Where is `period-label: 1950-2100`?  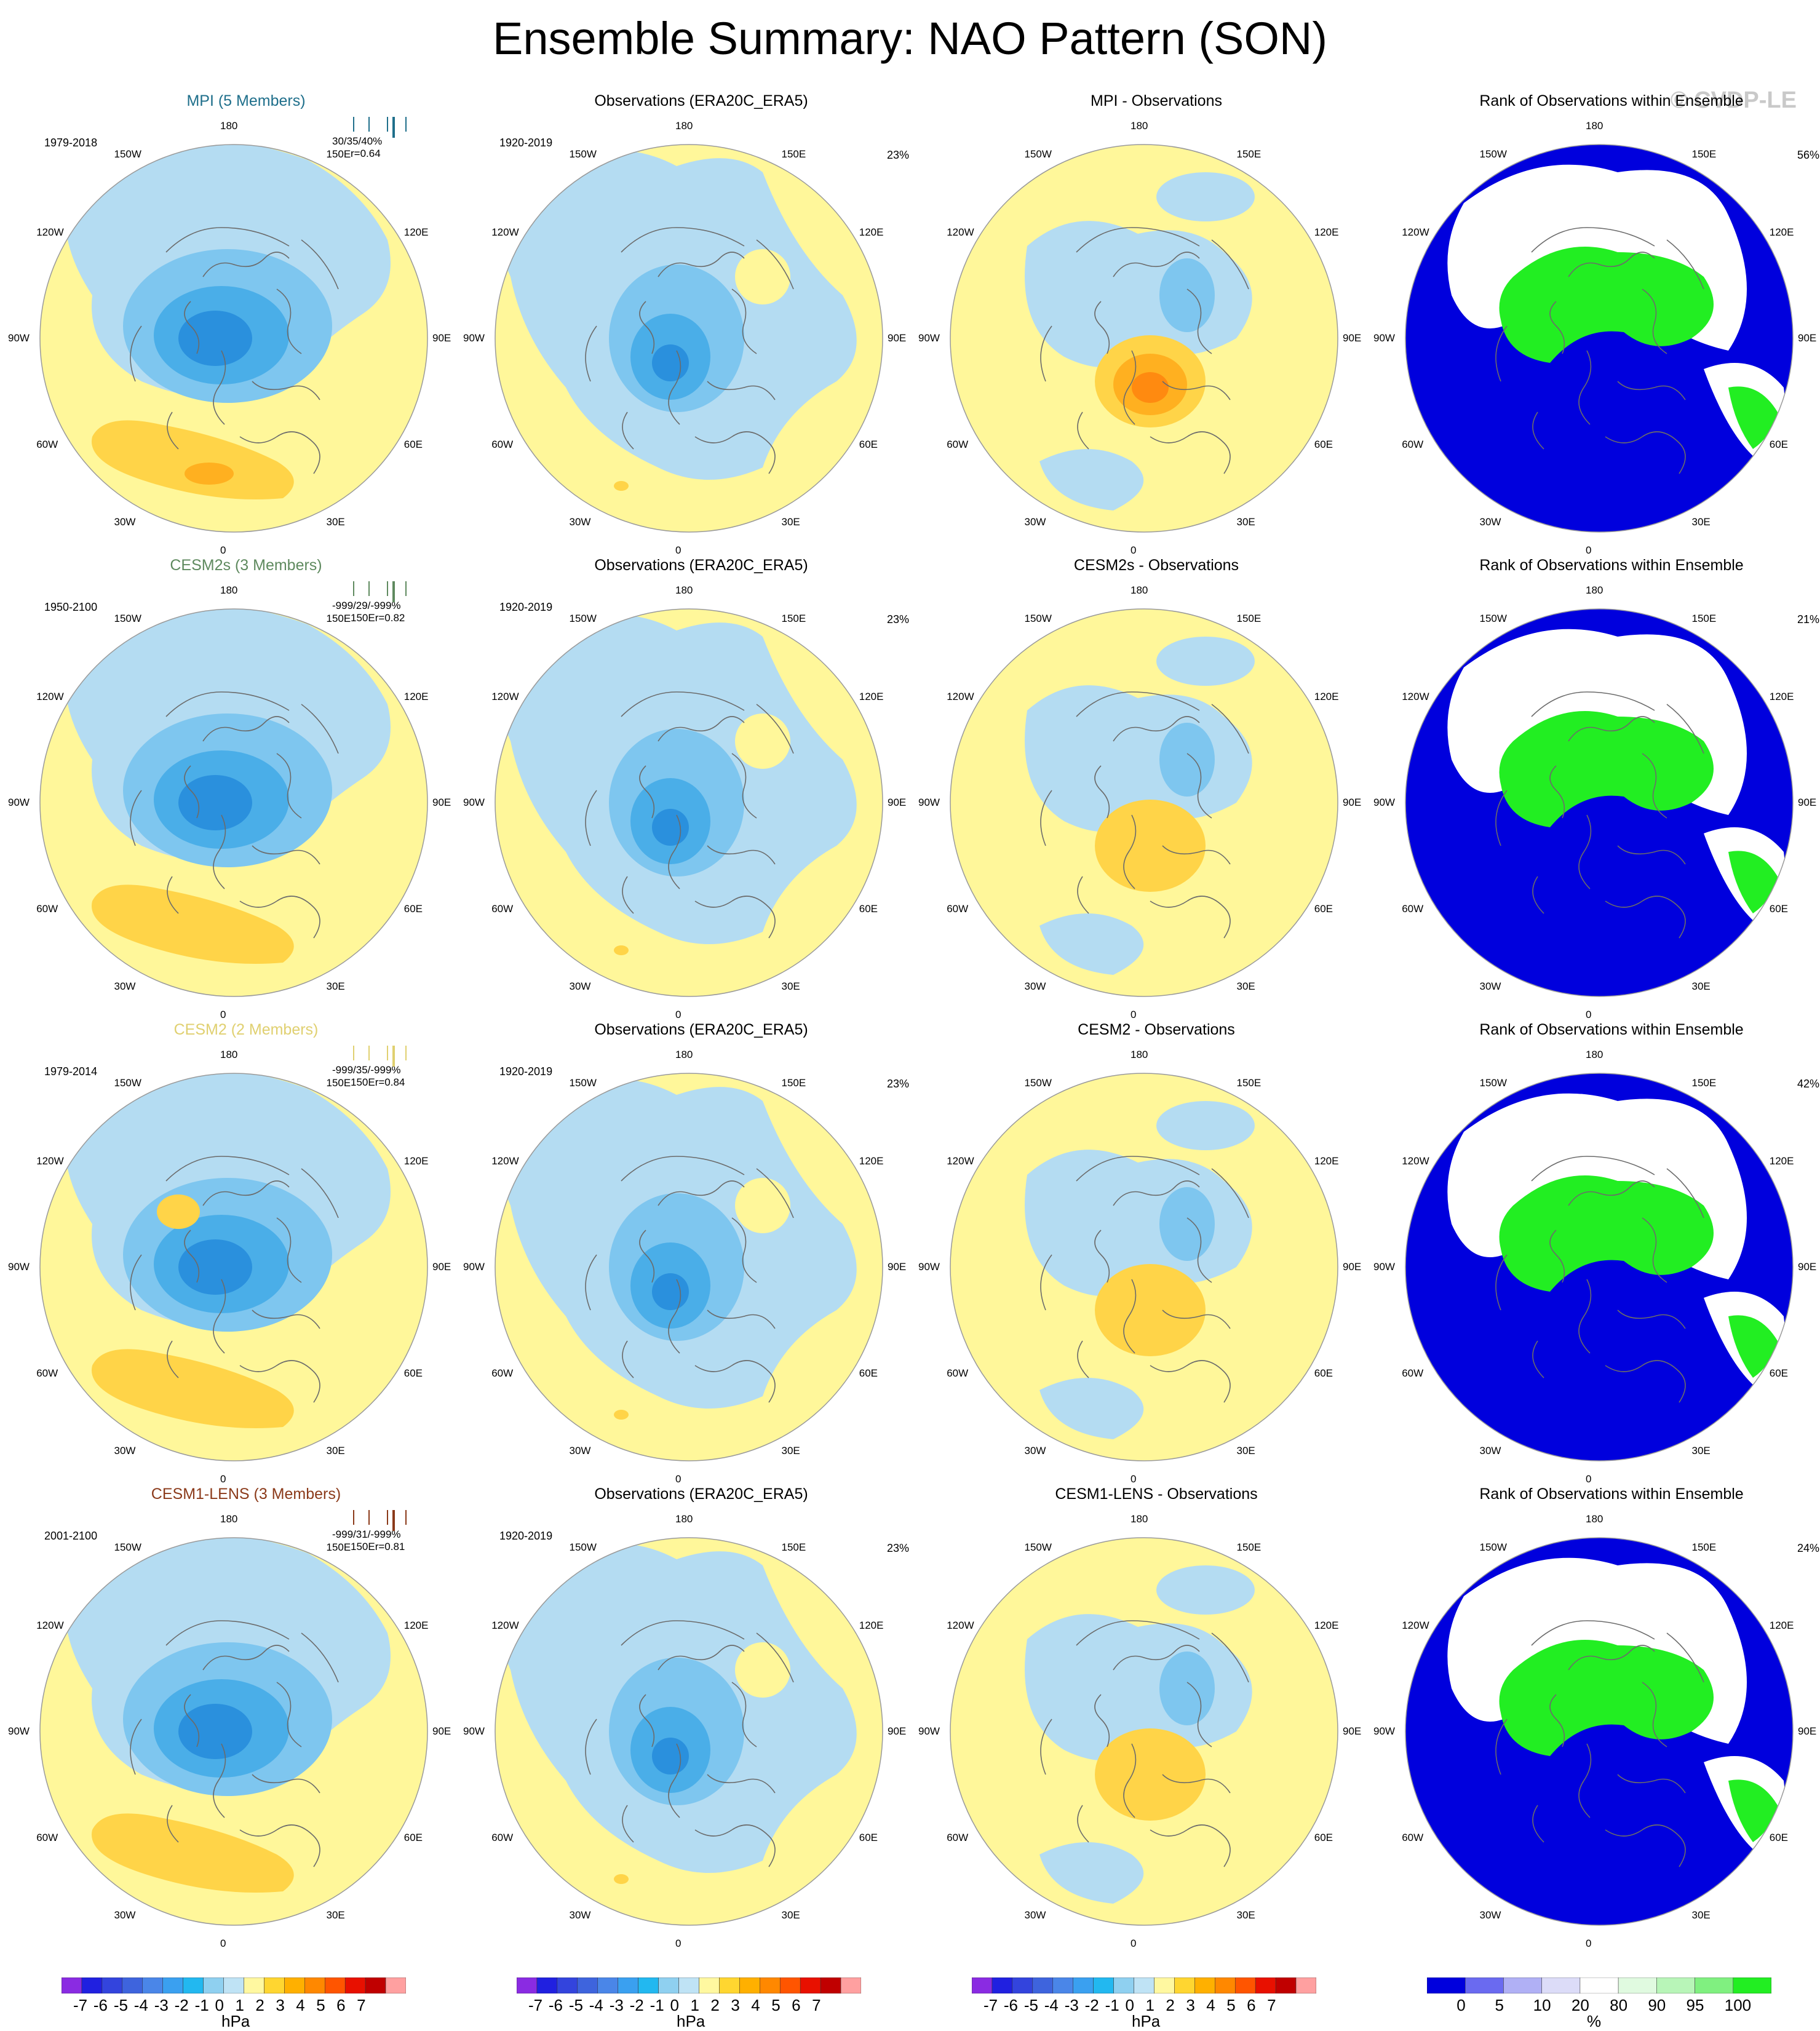
period-label: 1950-2100 is located at coordinates (71, 607).